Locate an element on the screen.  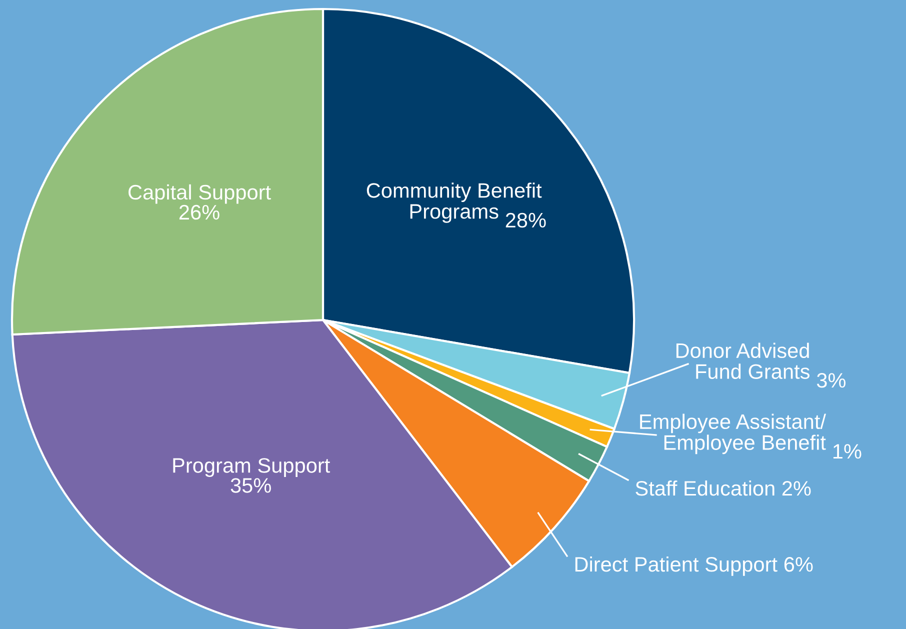
data-label: 1% is located at coordinates (847, 451).